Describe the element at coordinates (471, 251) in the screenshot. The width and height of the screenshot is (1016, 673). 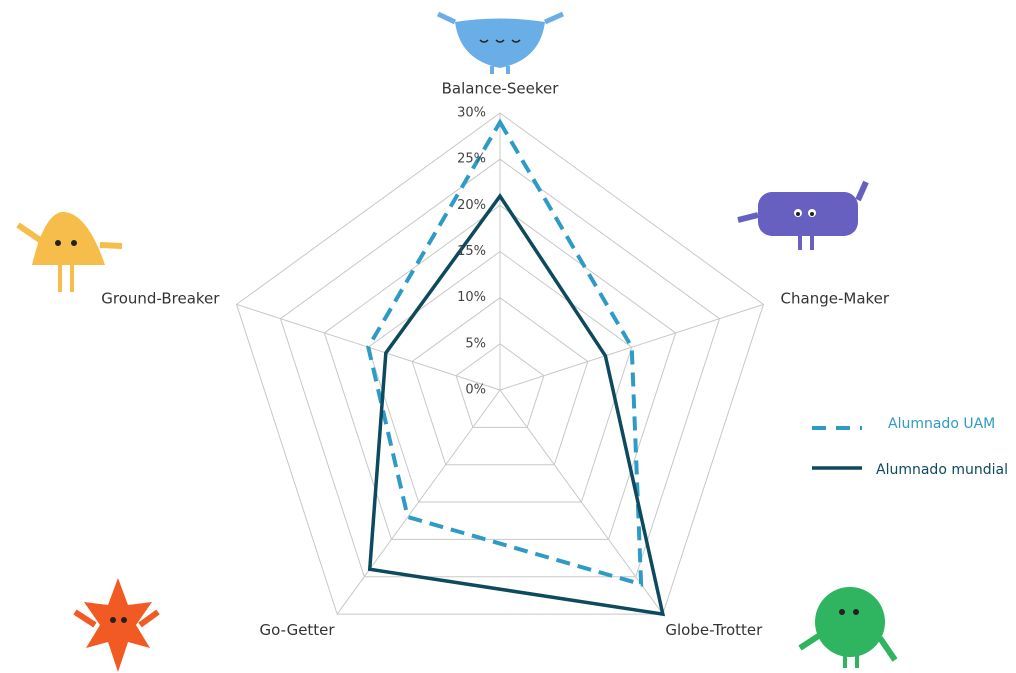
I see `tick-label: 15%` at that location.